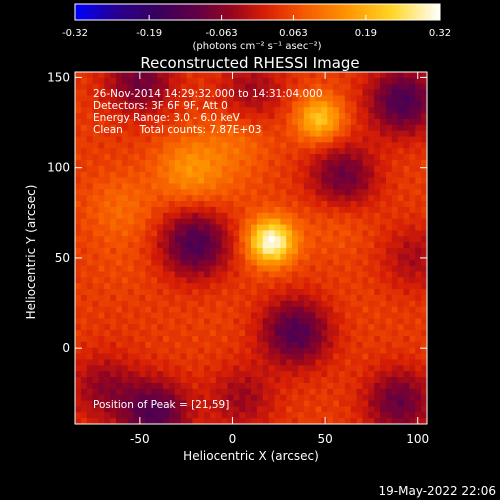 Image resolution: width=500 pixels, height=500 pixels. What do you see at coordinates (140, 439) in the screenshot?
I see `x-tick-label: -50` at bounding box center [140, 439].